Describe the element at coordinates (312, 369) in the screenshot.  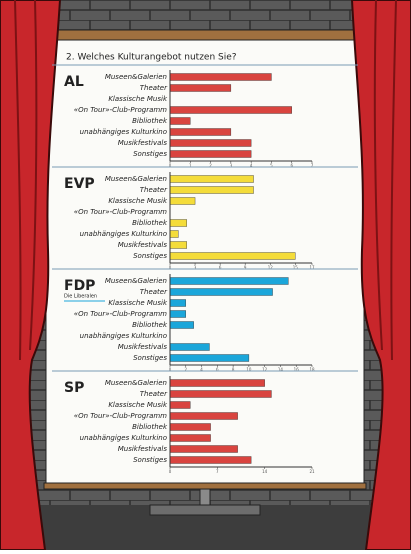
I see `x-tick-label: 18` at that location.